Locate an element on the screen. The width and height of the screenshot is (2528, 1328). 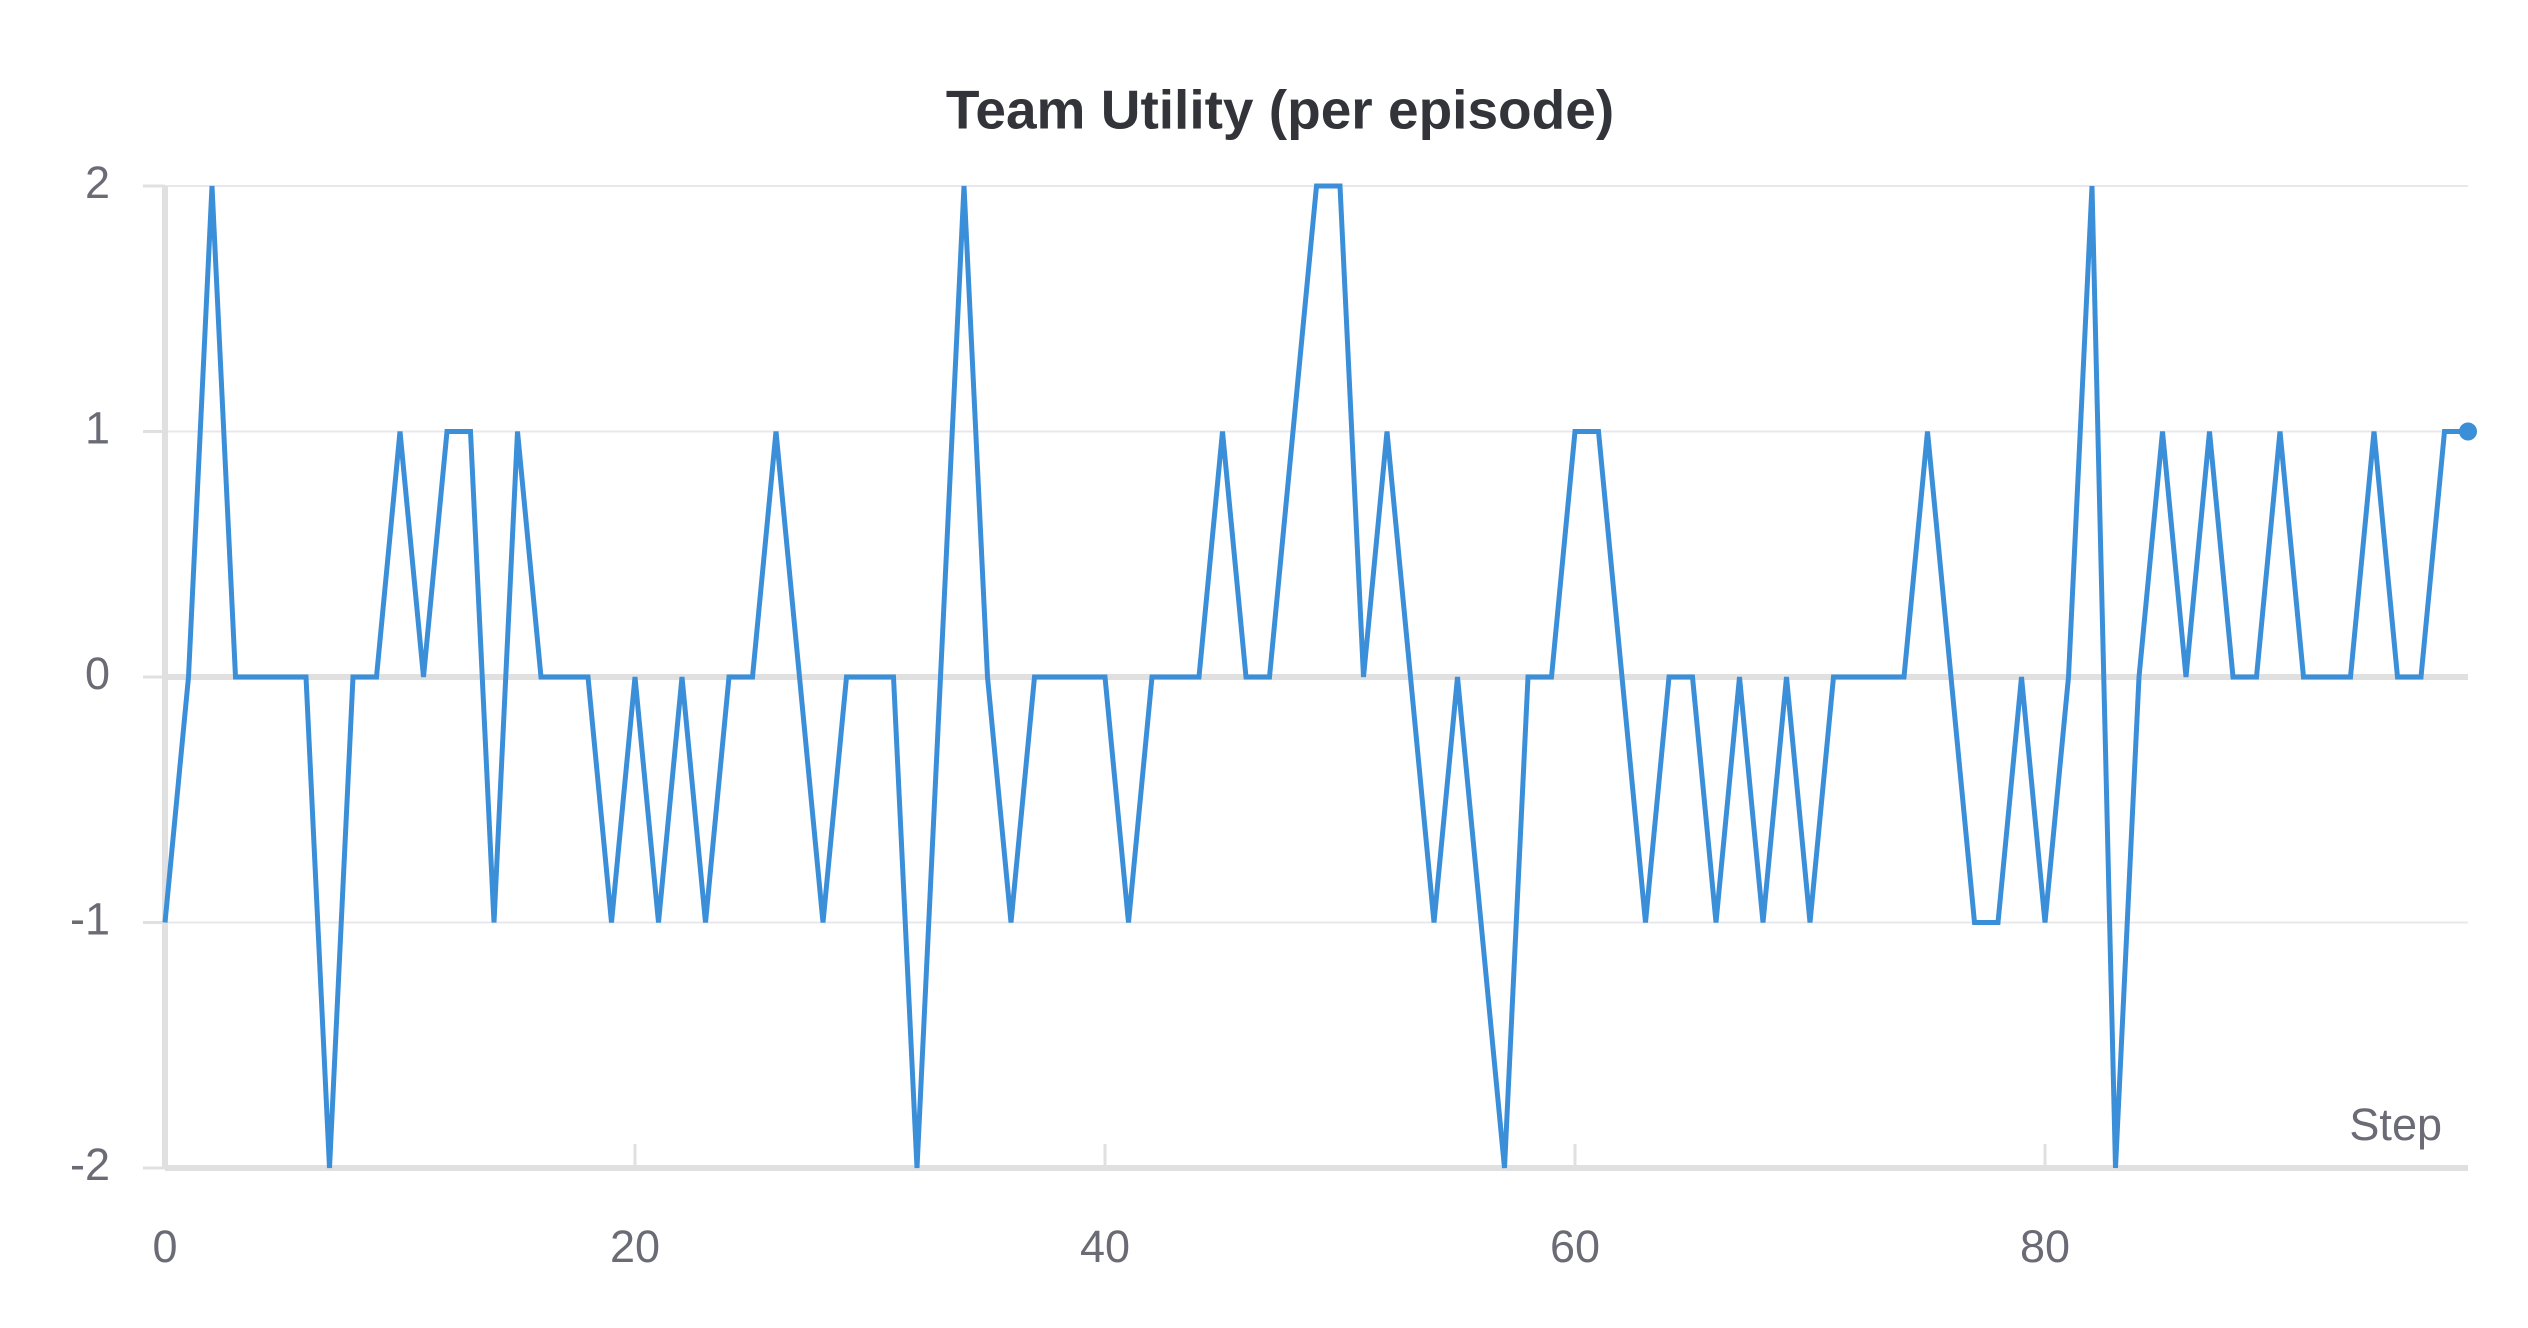
y-tick-label: 2 is located at coordinates (97, 182).